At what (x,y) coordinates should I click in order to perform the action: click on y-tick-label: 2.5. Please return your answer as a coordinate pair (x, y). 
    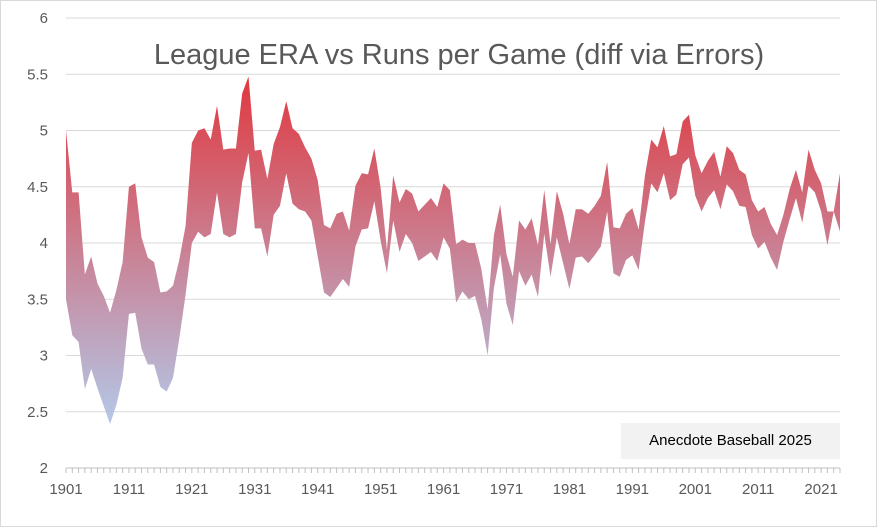
    Looking at the image, I should click on (37, 412).